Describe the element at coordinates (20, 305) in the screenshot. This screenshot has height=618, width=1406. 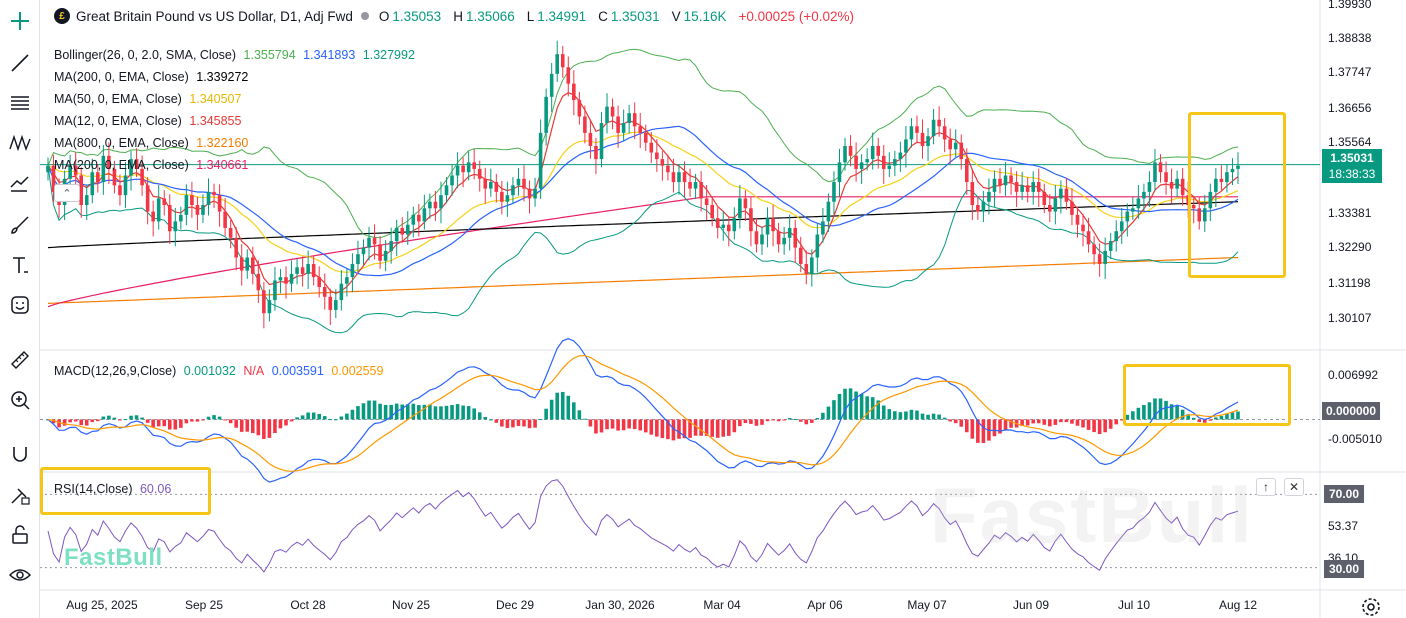
I see `emoji-icon` at that location.